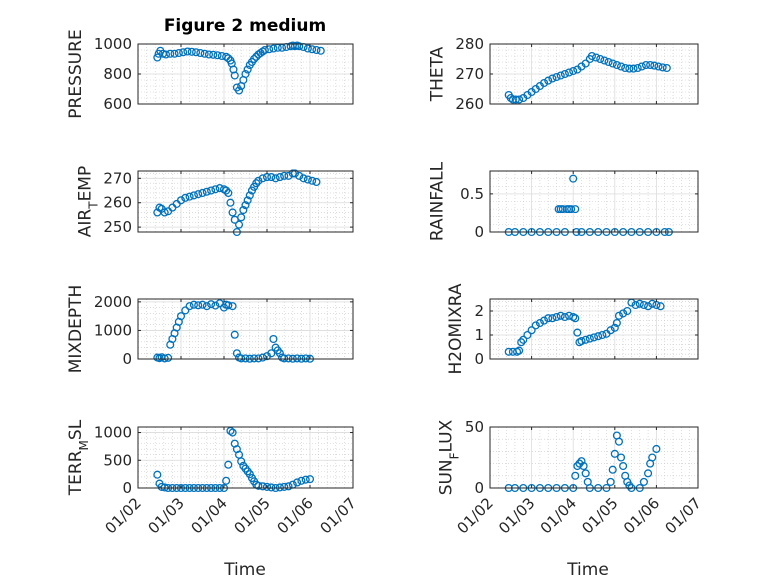  Describe the element at coordinates (447, 477) in the screenshot. I see `y-axis-label-main: SUN` at that location.